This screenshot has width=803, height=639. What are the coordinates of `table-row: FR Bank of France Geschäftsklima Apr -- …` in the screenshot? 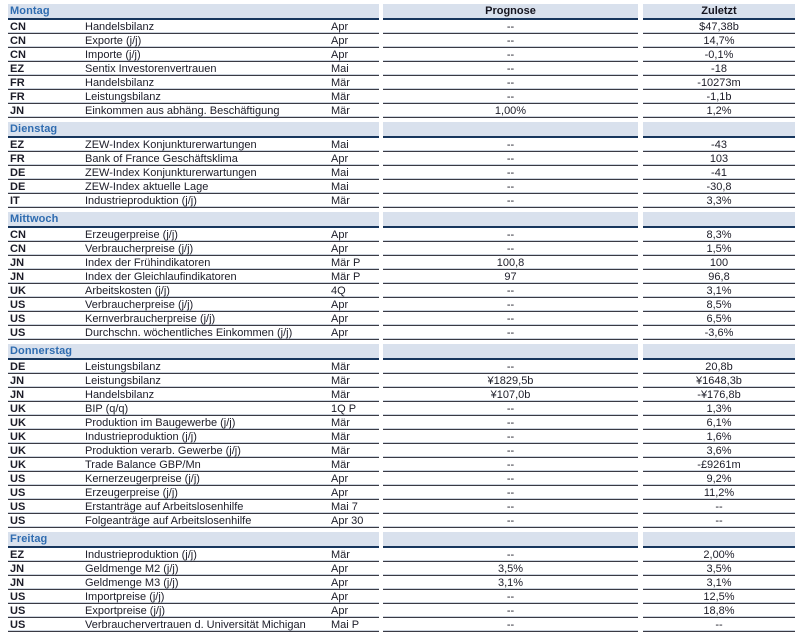 It's located at (401, 159).